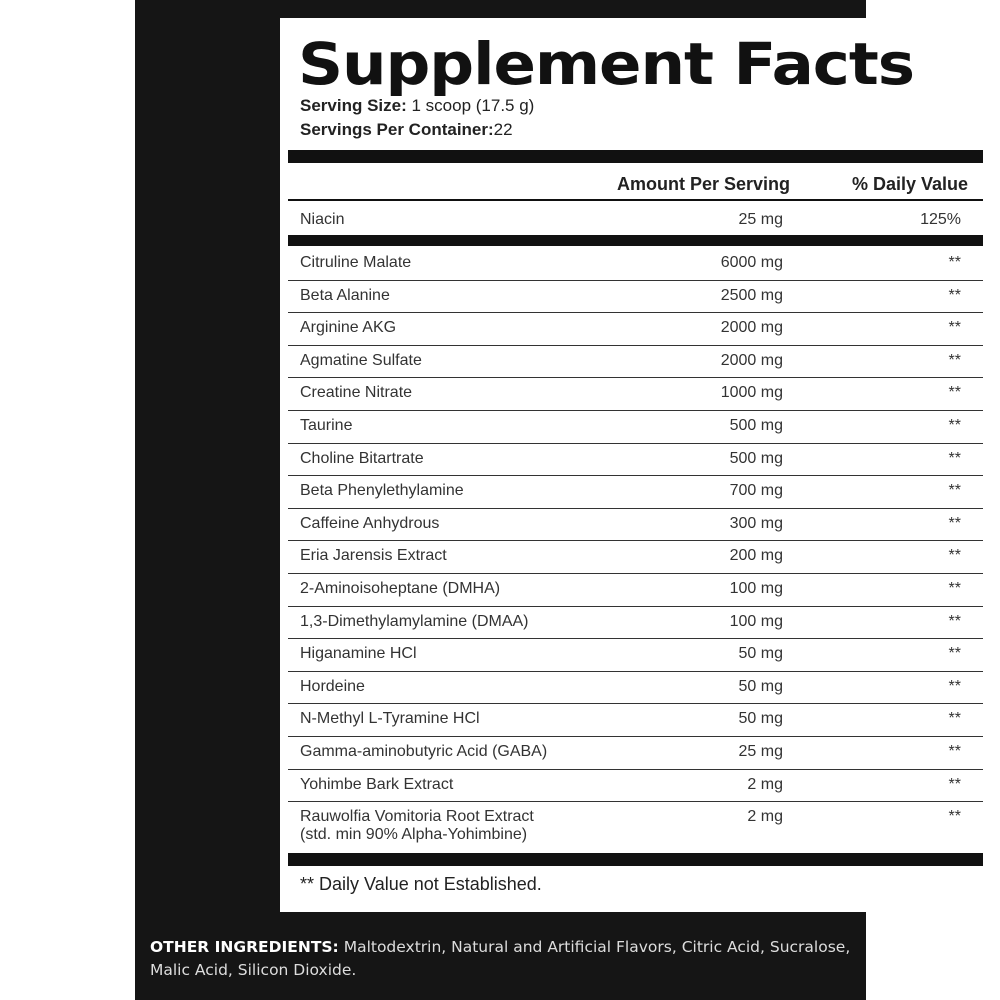 The image size is (1000, 1000). I want to click on header-daily-value: % Daily Value, so click(909, 184).